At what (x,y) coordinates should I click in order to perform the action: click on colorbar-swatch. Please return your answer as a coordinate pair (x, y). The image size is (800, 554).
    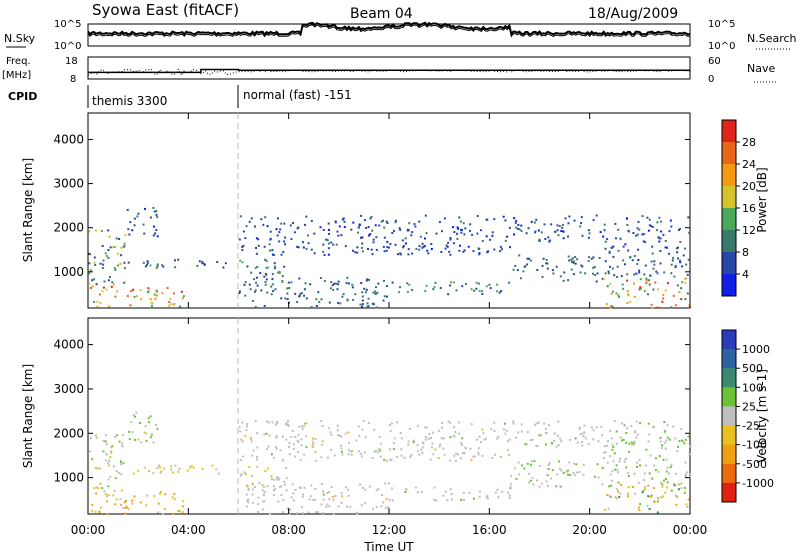
    Looking at the image, I should click on (729, 397).